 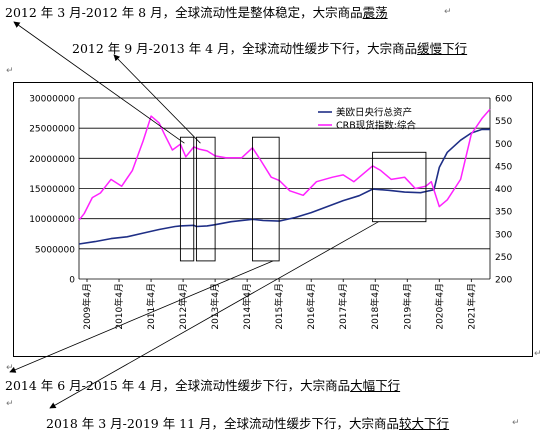 What do you see at coordinates (151, 306) in the screenshot?
I see `x-tick-label: 2011年4月` at bounding box center [151, 306].